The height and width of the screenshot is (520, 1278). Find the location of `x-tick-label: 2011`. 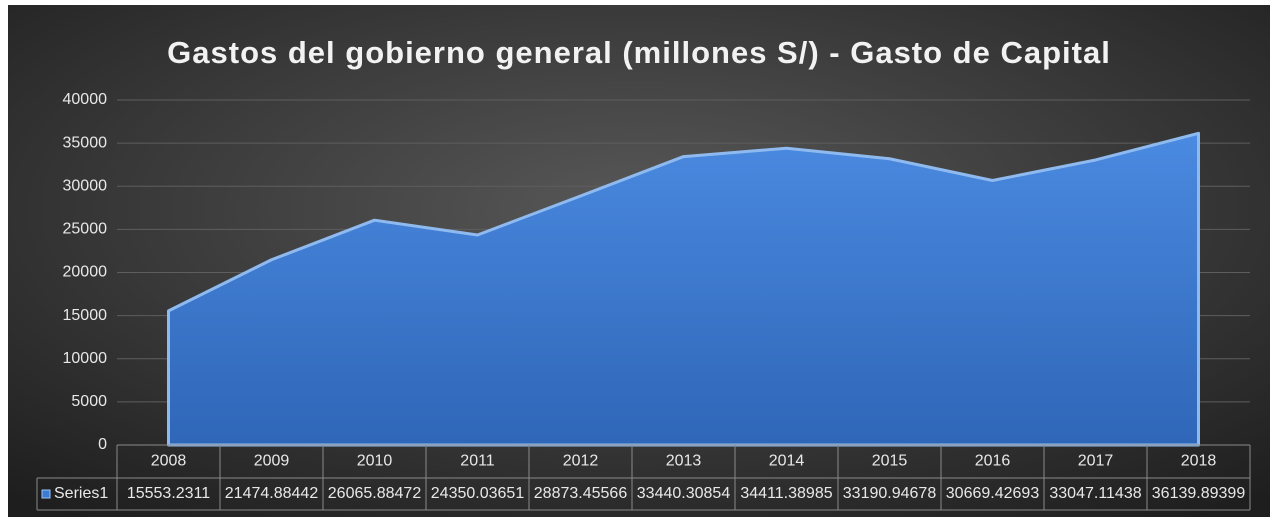

x-tick-label: 2011 is located at coordinates (477, 461).